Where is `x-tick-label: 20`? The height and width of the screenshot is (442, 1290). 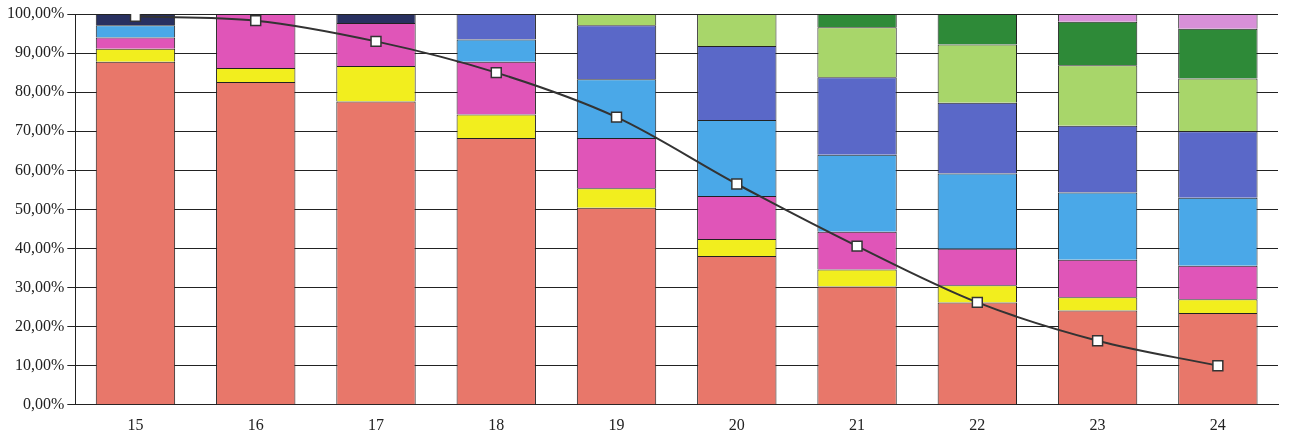 x-tick-label: 20 is located at coordinates (736, 424).